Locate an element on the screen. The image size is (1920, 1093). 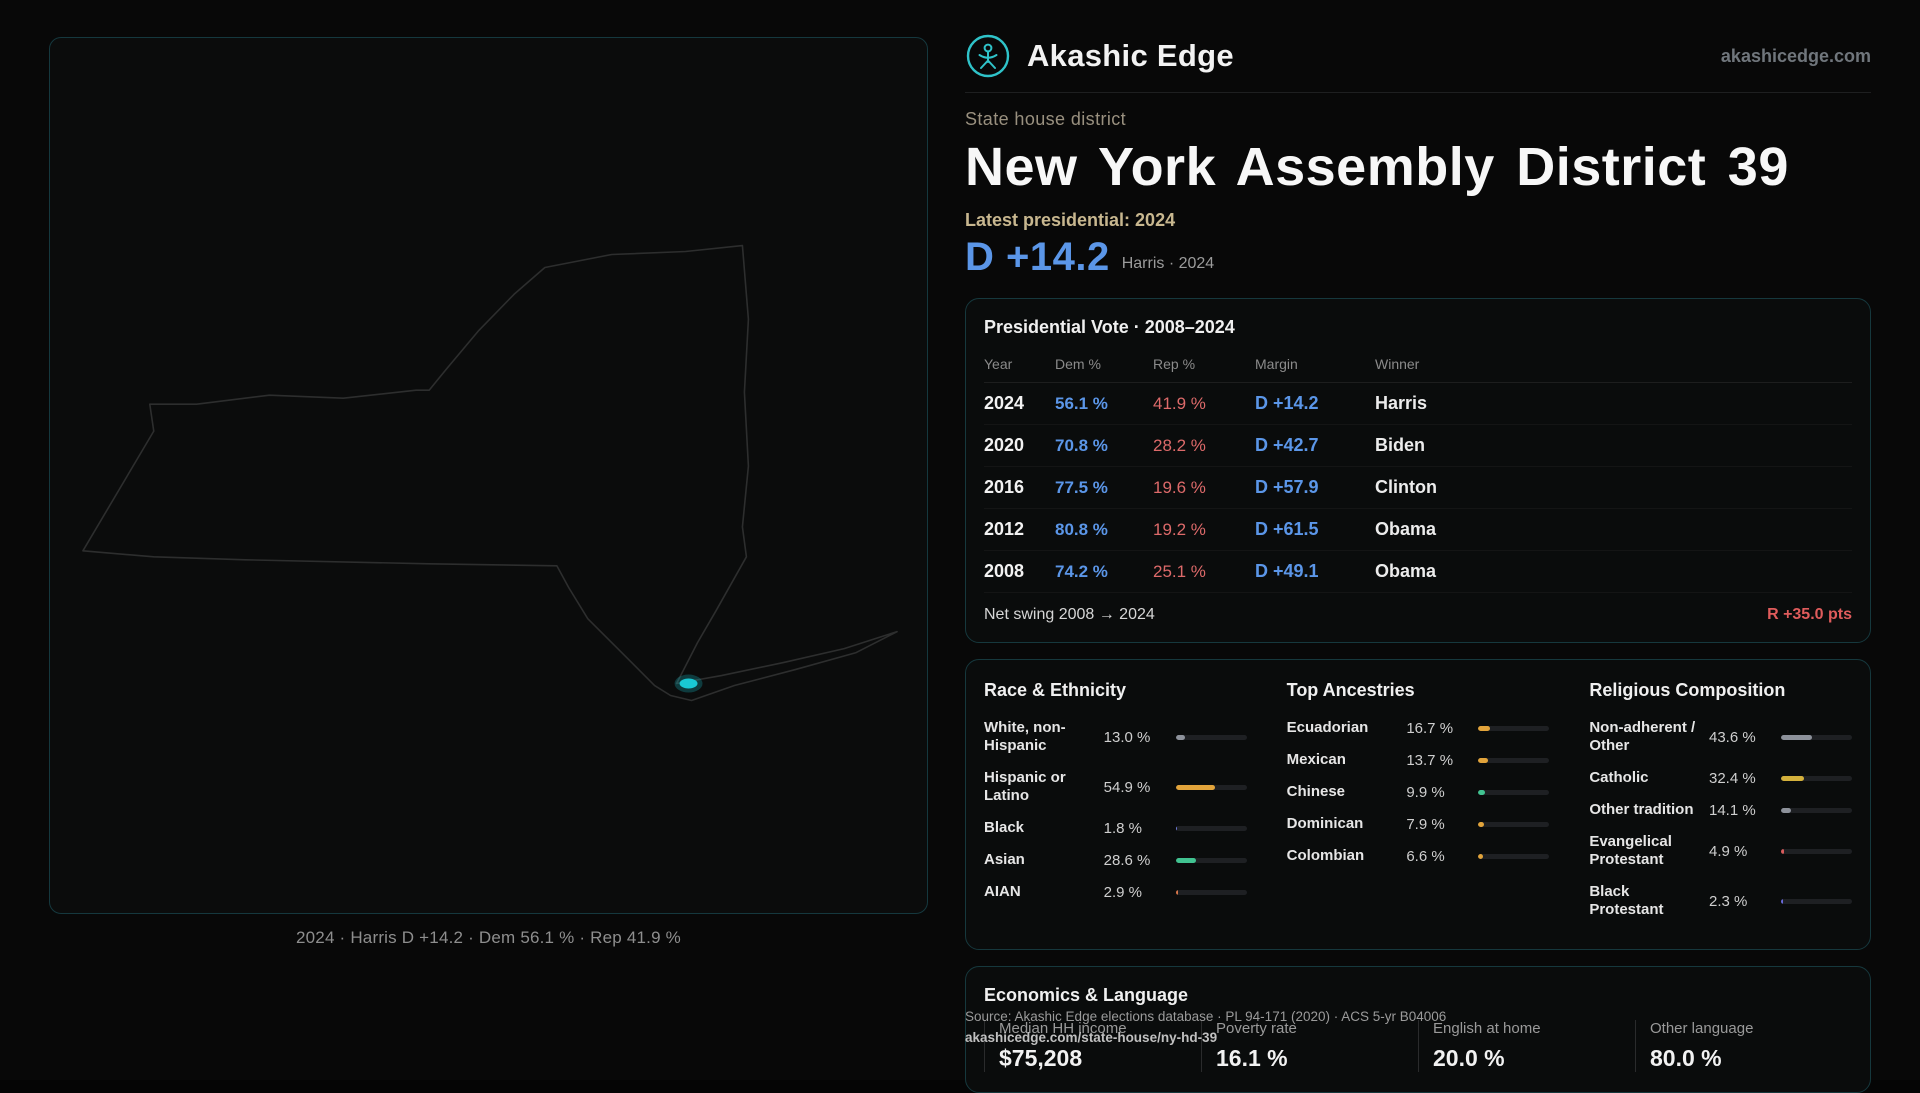
table-cell-margin: D +61.5 is located at coordinates (1315, 530).